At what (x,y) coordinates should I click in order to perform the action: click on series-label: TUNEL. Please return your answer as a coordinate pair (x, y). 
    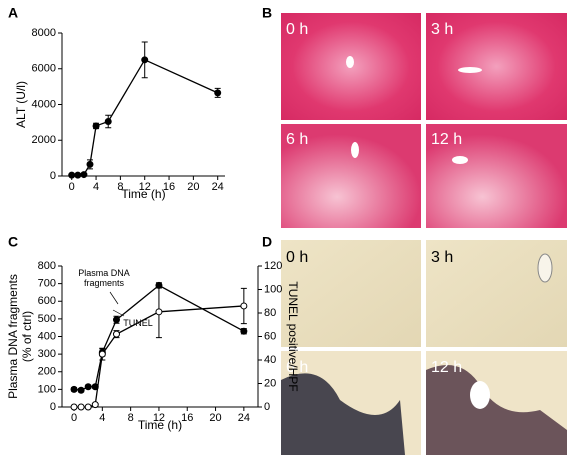
    Looking at the image, I should click on (138, 323).